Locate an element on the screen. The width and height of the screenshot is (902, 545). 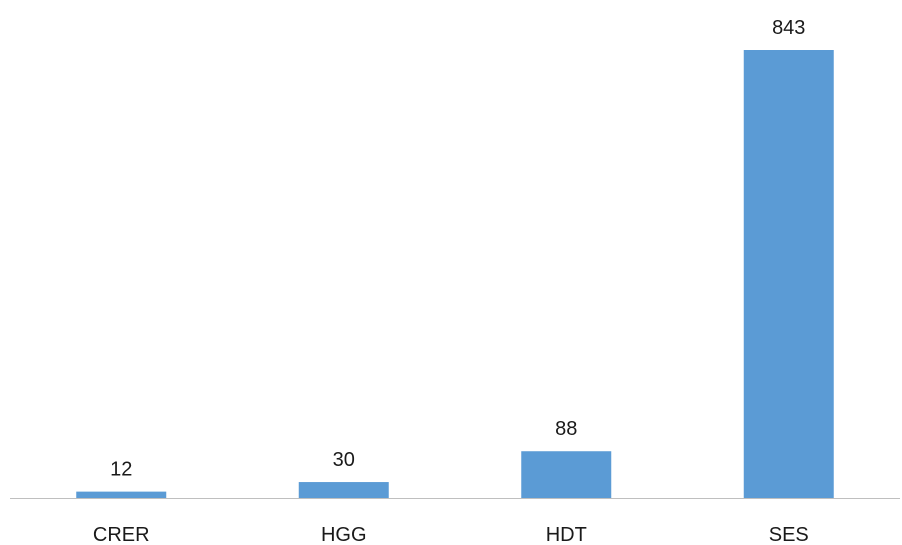
x-tick-label-hdt: HDT is located at coordinates (566, 534).